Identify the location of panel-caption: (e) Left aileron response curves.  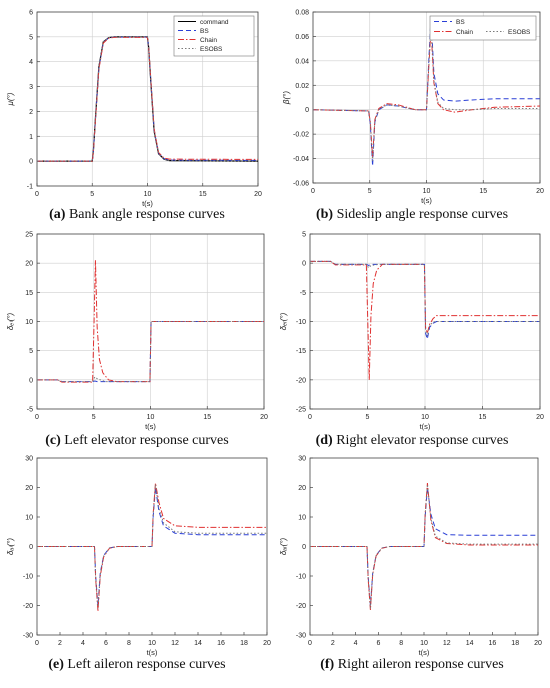
(137, 665).